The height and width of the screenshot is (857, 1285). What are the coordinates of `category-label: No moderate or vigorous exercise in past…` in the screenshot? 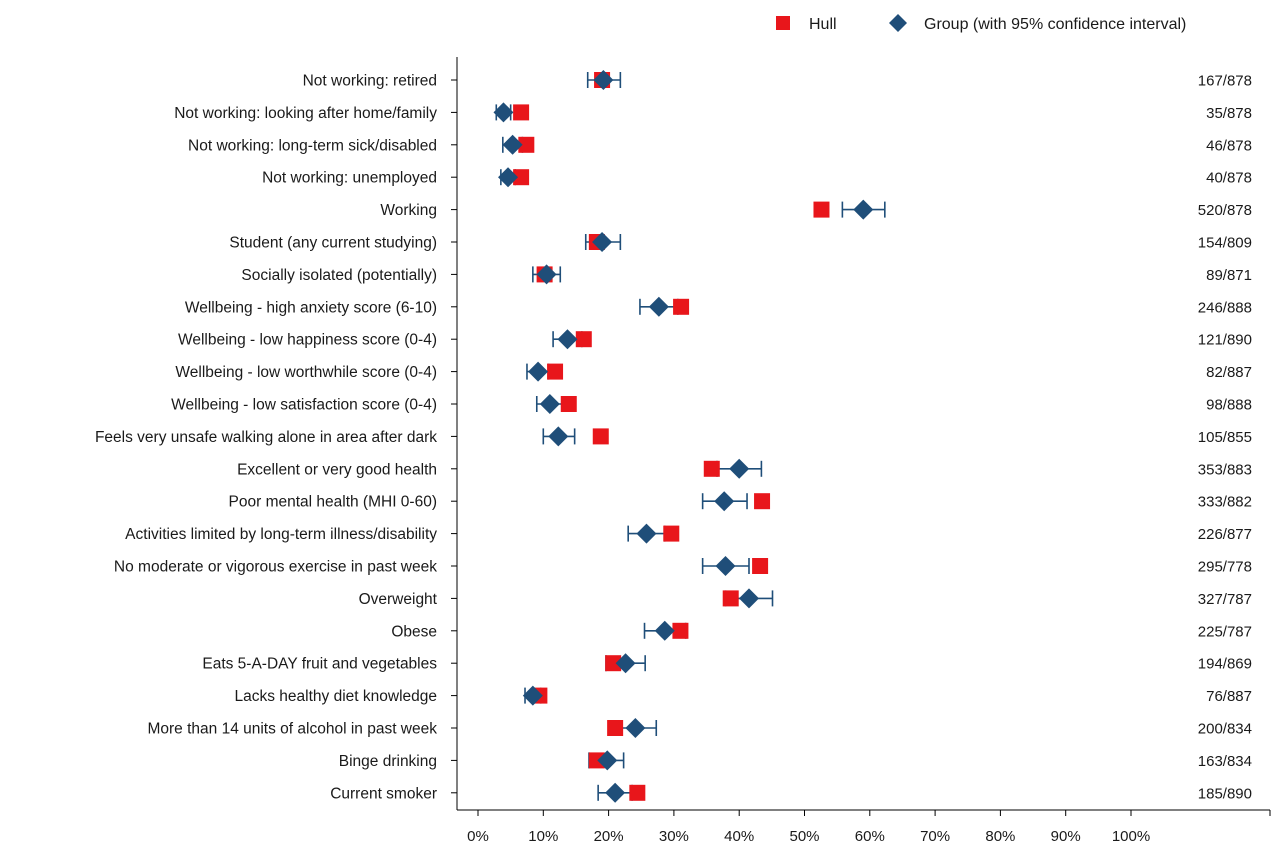 It's located at (275, 567).